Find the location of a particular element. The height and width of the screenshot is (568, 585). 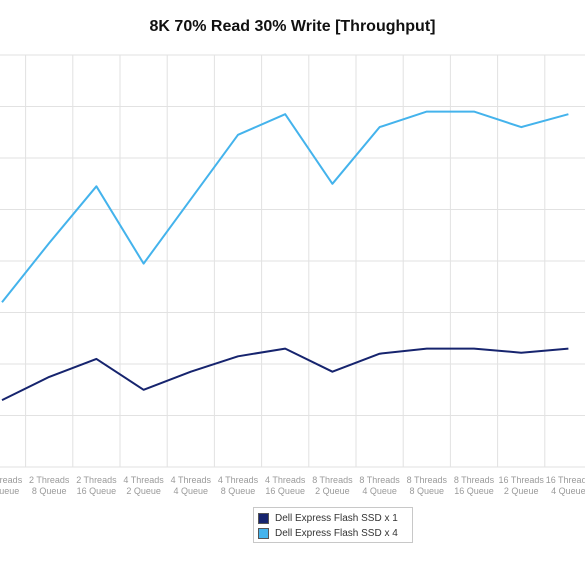

x-tick-label: 8 Threads 16 Queue is located at coordinates (474, 485).